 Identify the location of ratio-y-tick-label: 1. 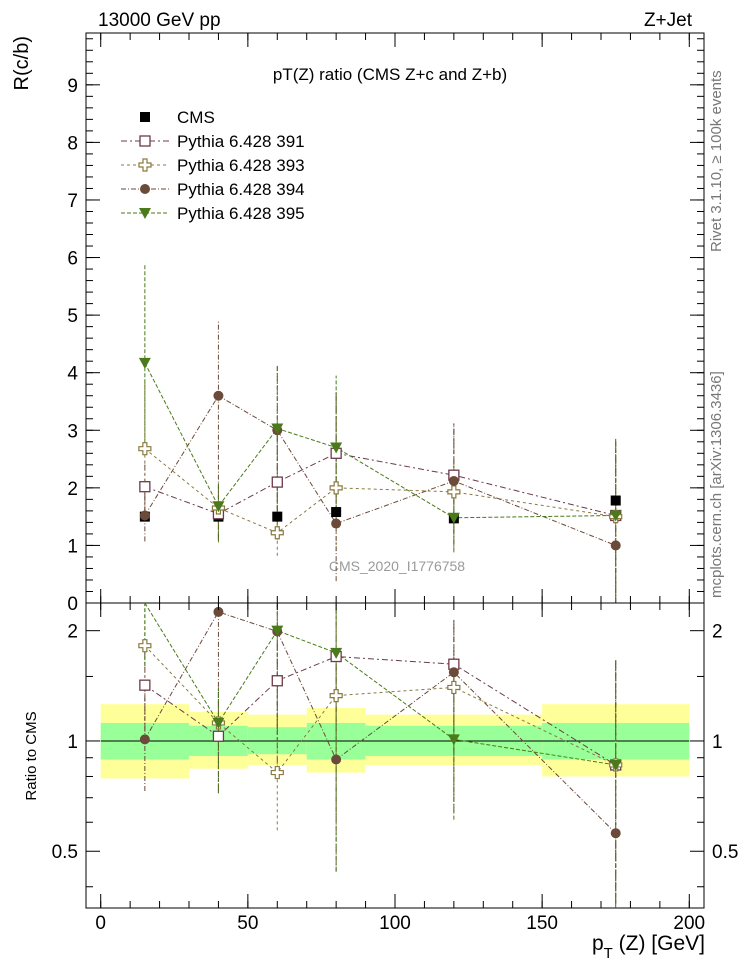
(72, 742).